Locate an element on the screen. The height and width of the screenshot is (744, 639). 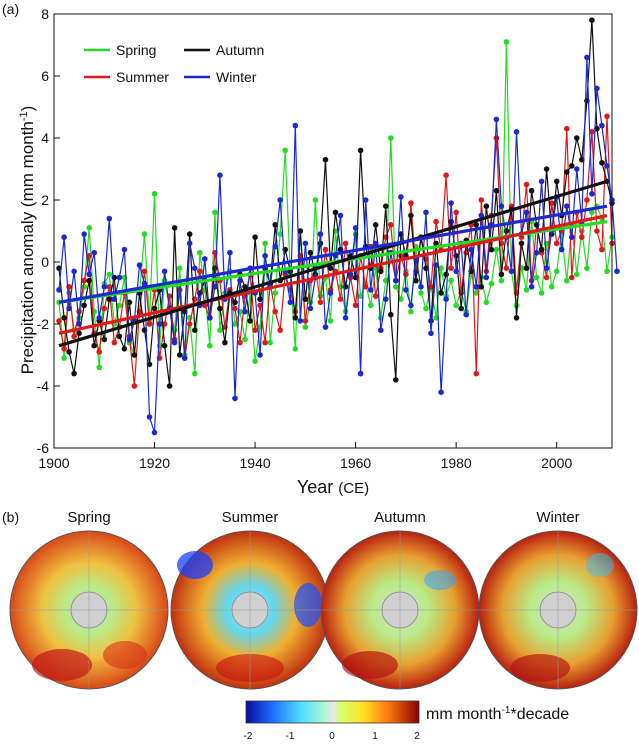
legend-label-summer: Summer is located at coordinates (142, 77).